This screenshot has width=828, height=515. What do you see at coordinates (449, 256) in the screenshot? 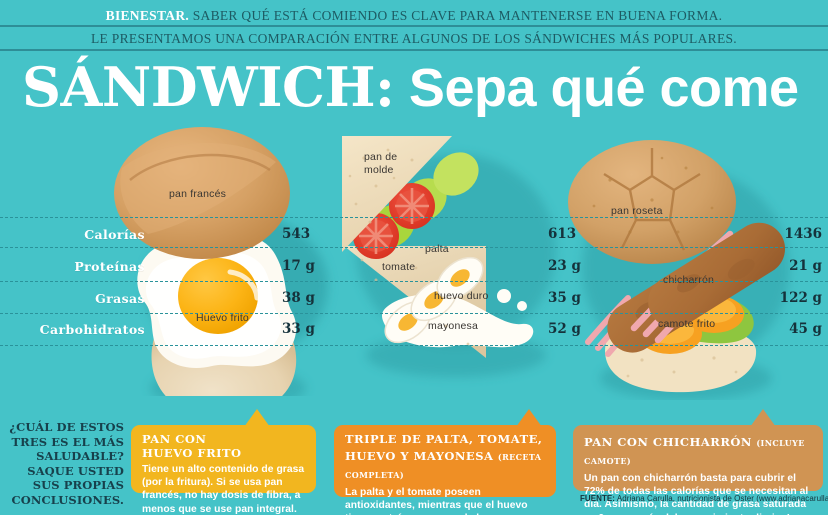
I see `illustration-triple` at bounding box center [449, 256].